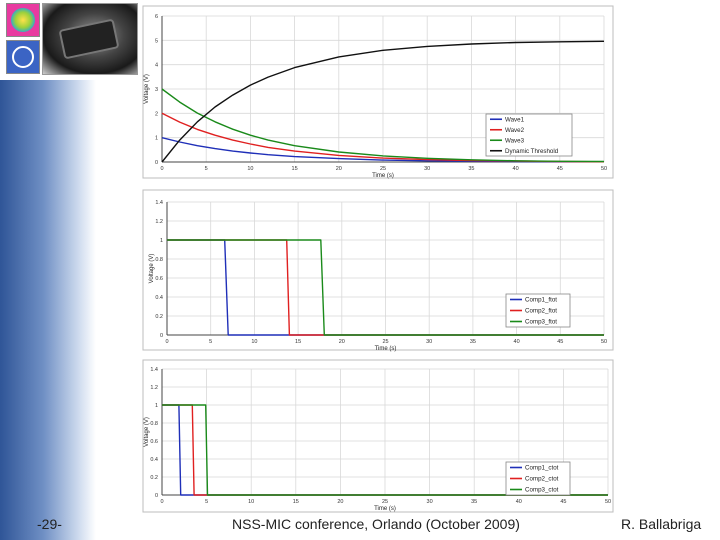 Image resolution: width=720 pixels, height=540 pixels. What do you see at coordinates (48, 270) in the screenshot?
I see `sidebar-gradient` at bounding box center [48, 270].